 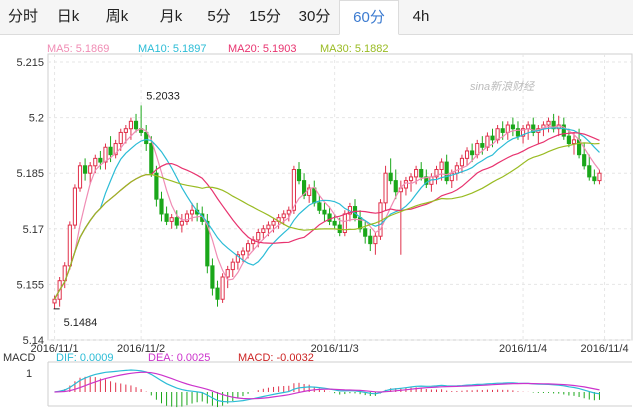 I want to click on tab-8: 60分, so click(x=369, y=17).